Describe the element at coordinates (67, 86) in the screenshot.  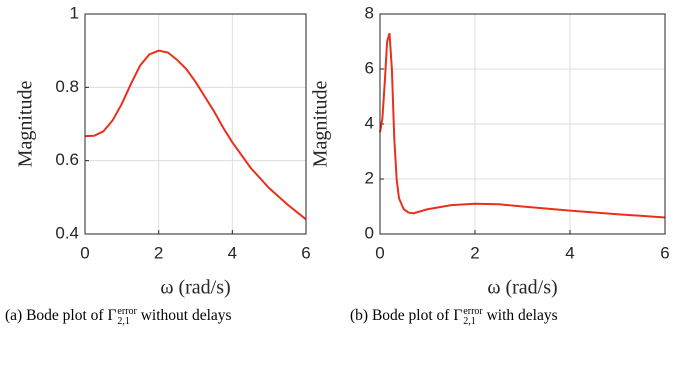
I see `y-tick-label: 0.8` at that location.